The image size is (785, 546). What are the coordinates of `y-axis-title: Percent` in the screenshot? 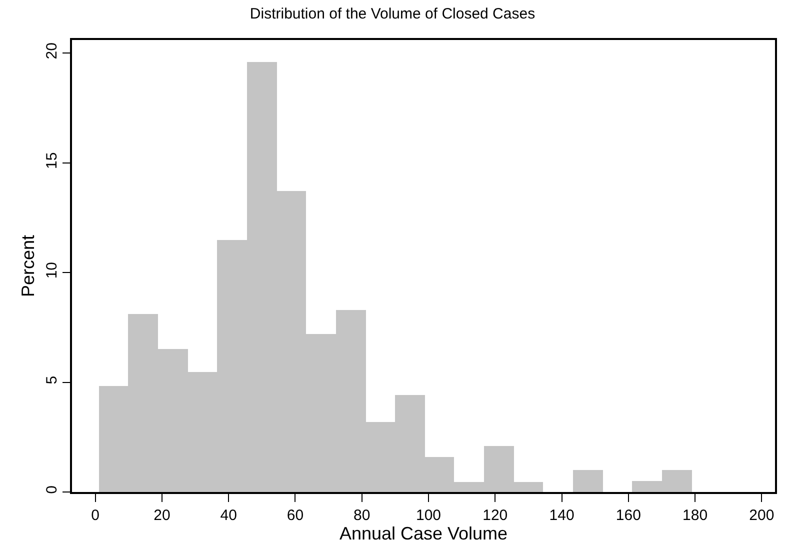 It's located at (28, 266).